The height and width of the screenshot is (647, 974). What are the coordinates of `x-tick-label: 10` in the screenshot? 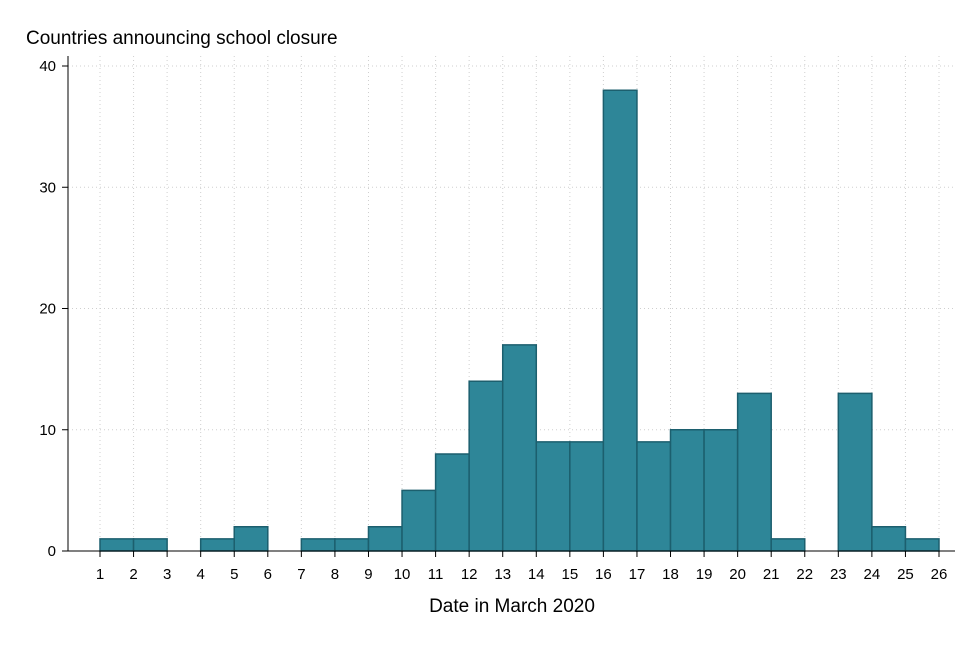 It's located at (402, 574).